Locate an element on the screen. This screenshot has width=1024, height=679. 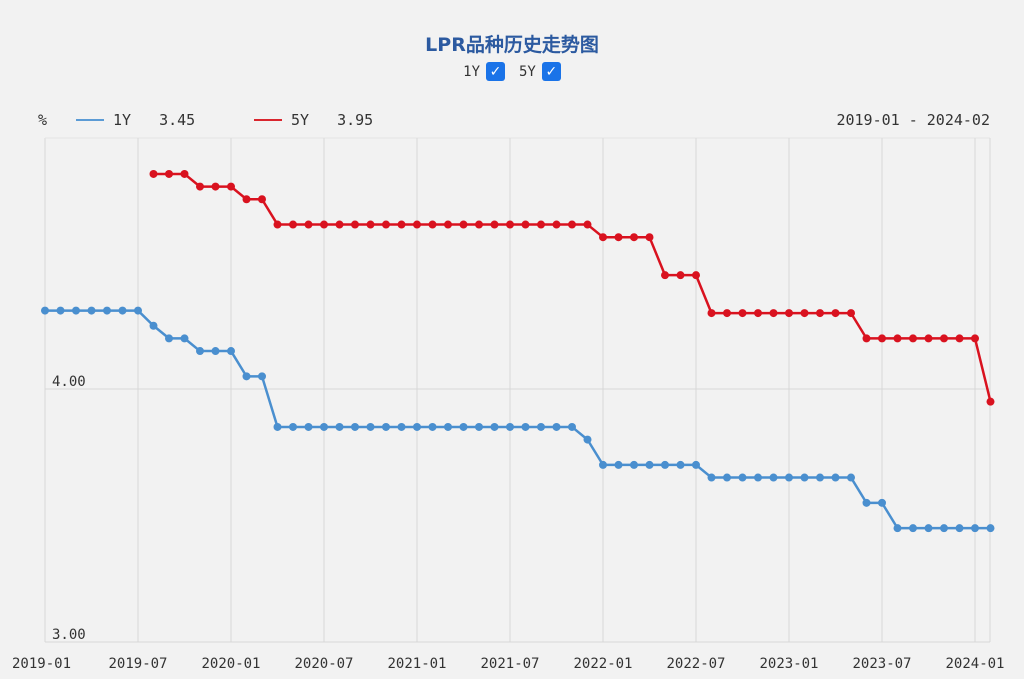
legend-item-1y: 1Y 3.45 is located at coordinates (135, 120).